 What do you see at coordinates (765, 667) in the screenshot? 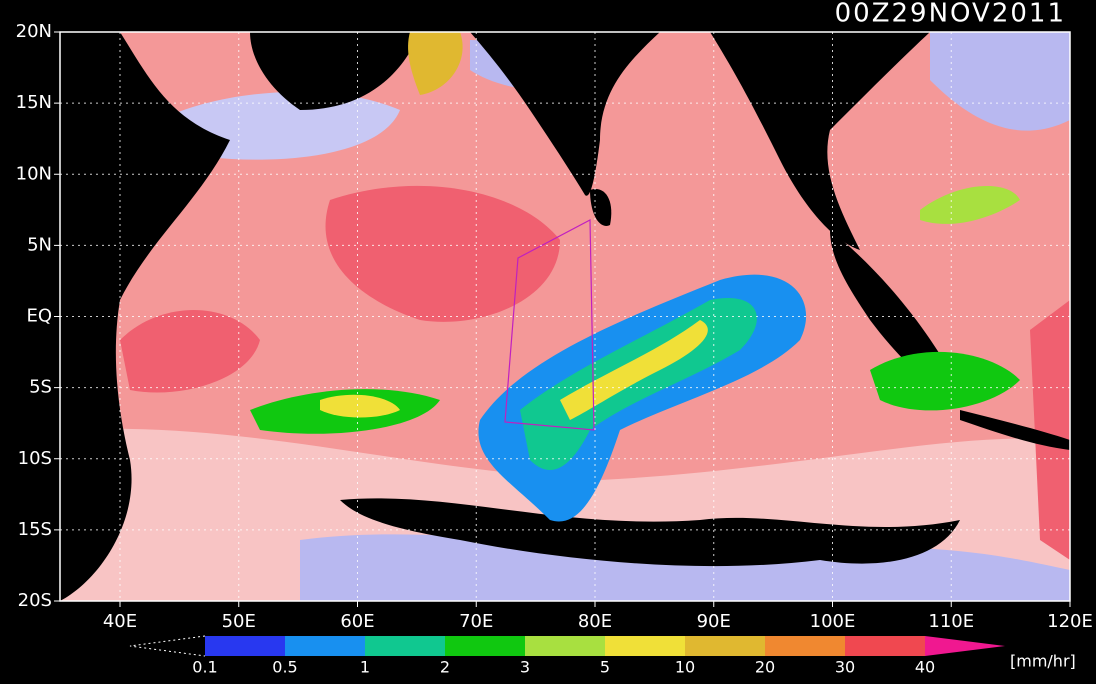
I see `colorbar-label: 20` at bounding box center [765, 667].